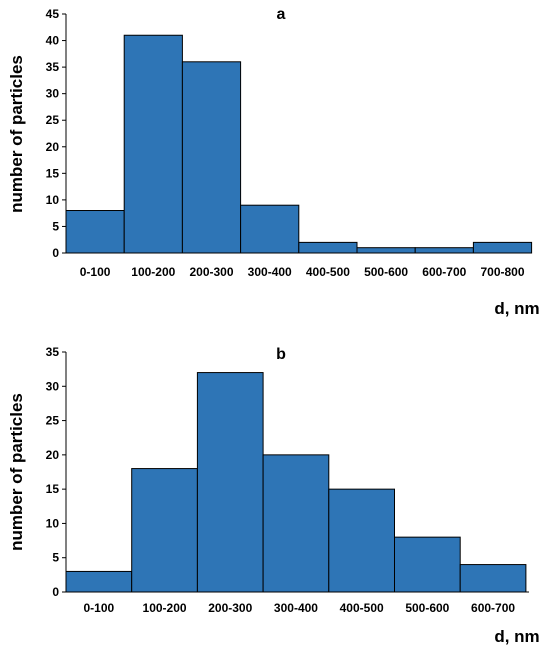 The image size is (550, 653). Describe the element at coordinates (281, 354) in the screenshot. I see `panel-label: b` at that location.